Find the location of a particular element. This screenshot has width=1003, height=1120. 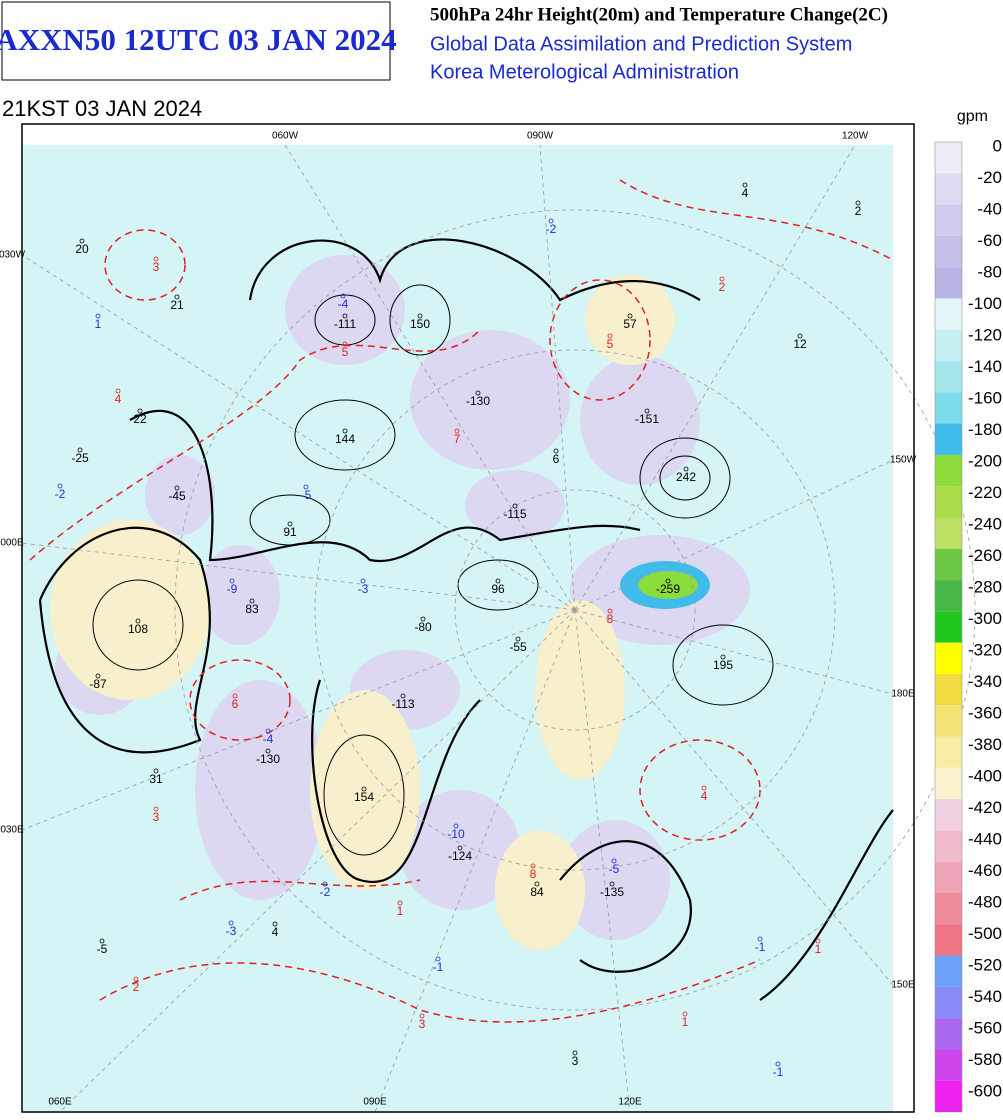

valid-time: 21KST 03 JAN 2024 is located at coordinates (102, 108).